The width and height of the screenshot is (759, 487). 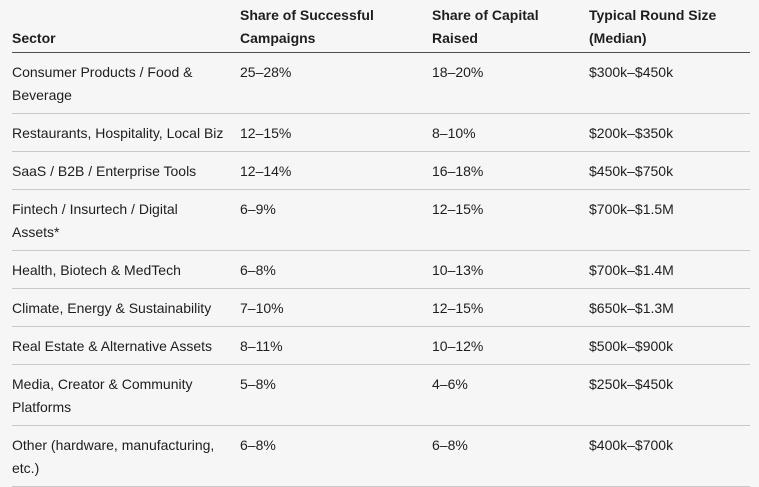 What do you see at coordinates (42, 407) in the screenshot?
I see `sector-line: Platforms` at bounding box center [42, 407].